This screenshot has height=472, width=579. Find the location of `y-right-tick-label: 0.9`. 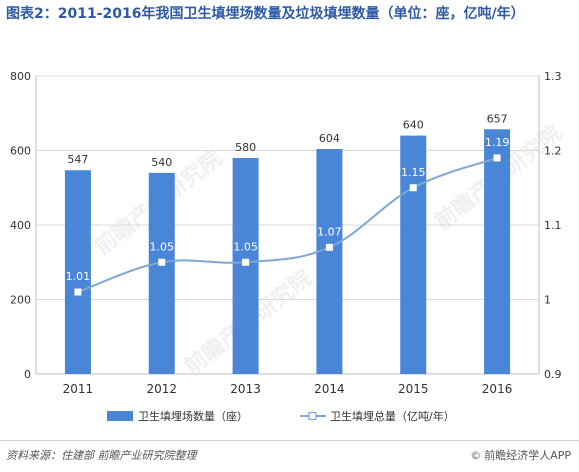

y-right-tick-label: 0.9 is located at coordinates (553, 374).